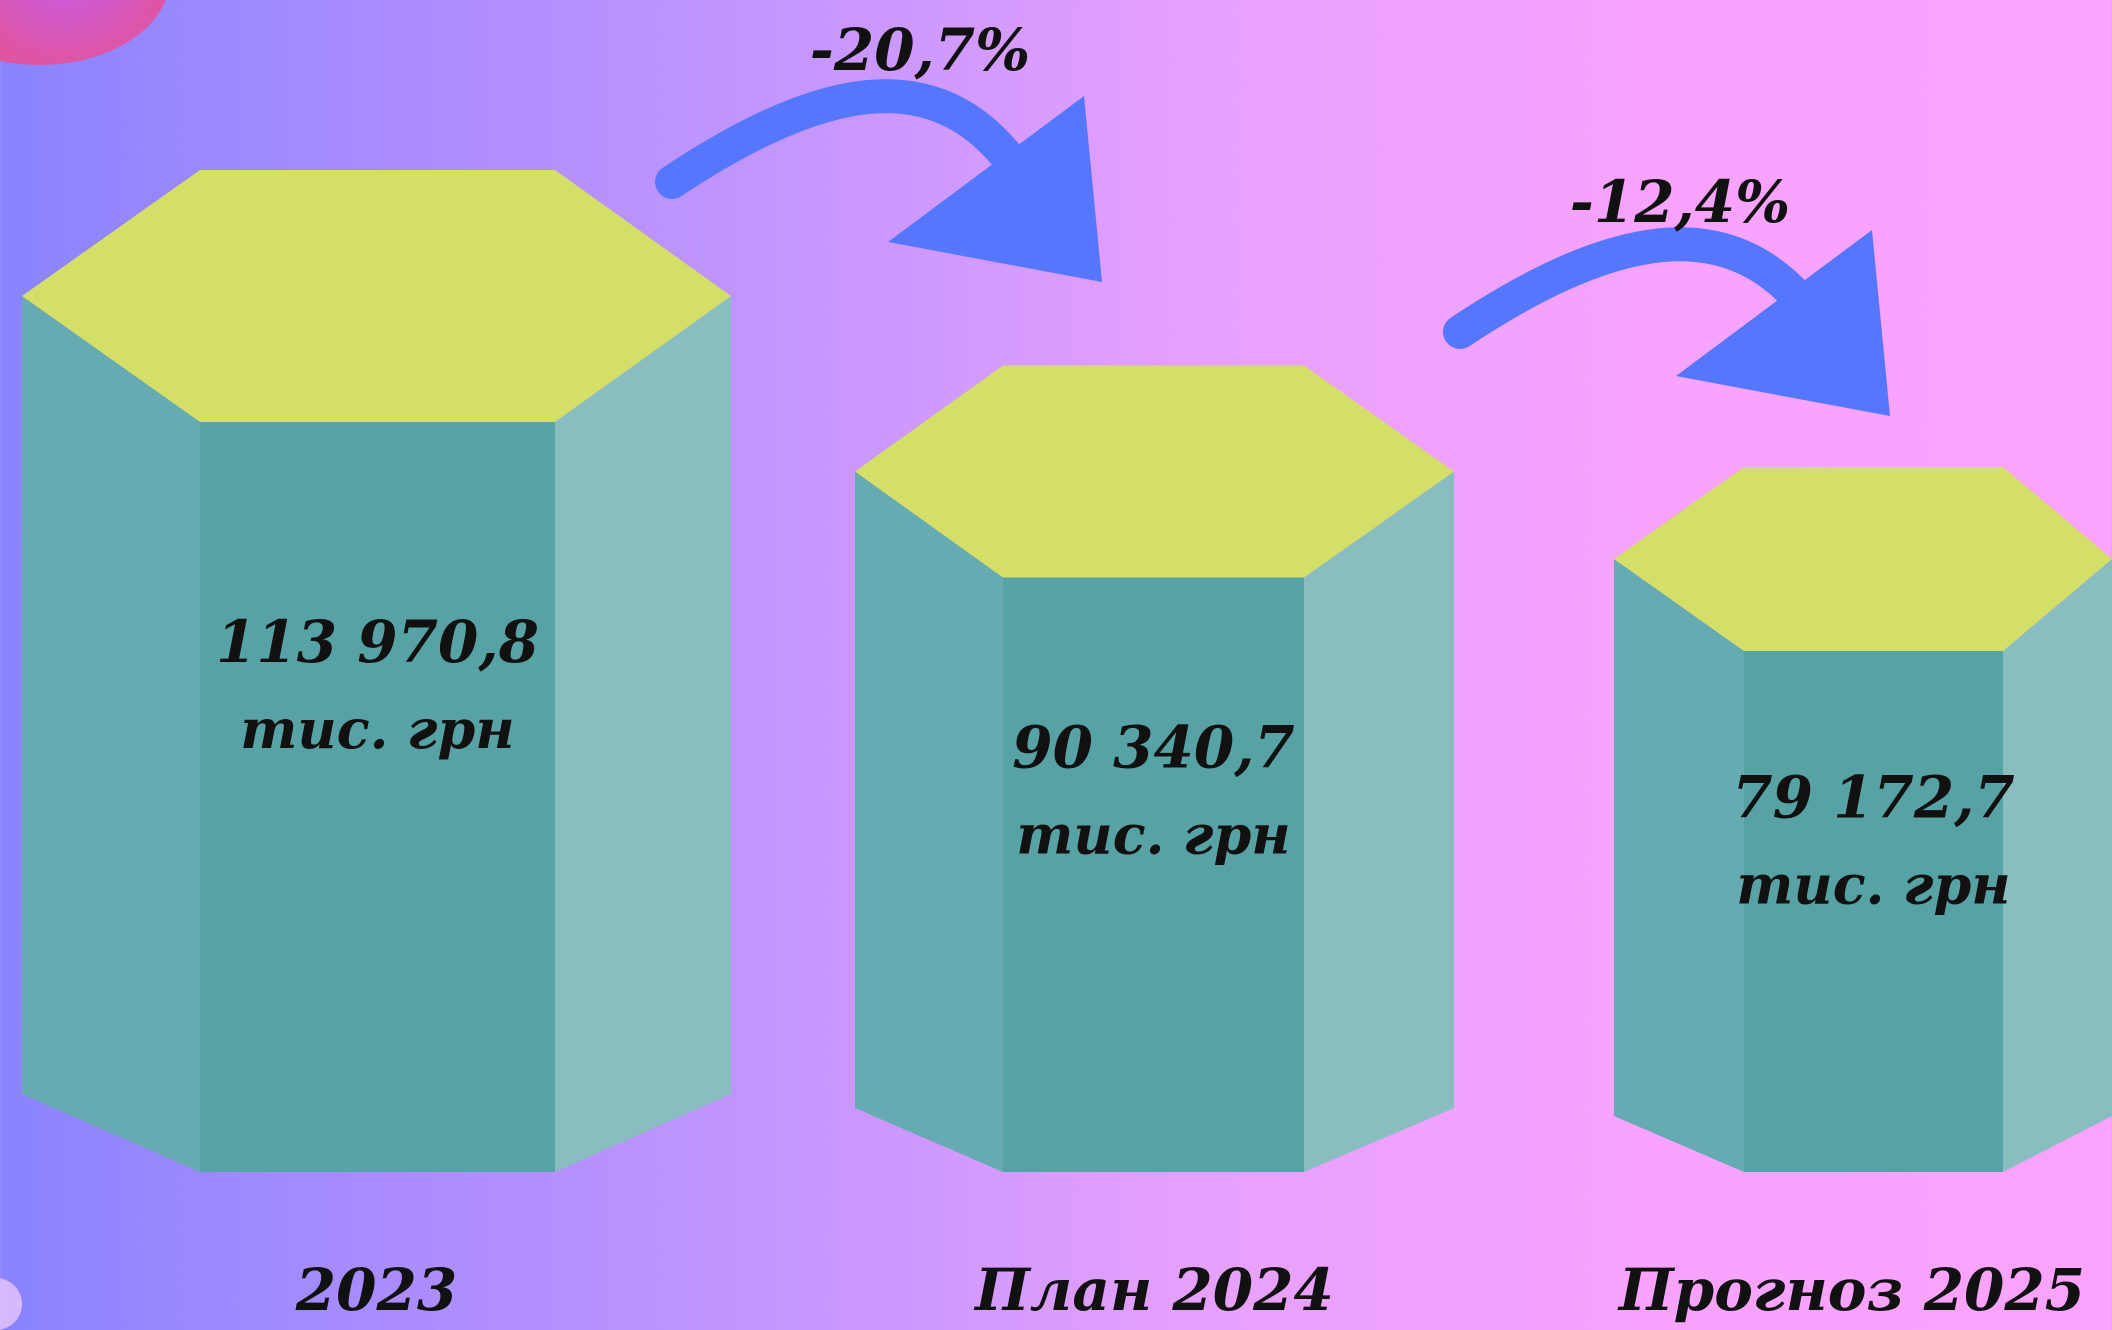  Describe the element at coordinates (1153, 748) in the screenshot. I see `value-label: 90 340,7` at that location.